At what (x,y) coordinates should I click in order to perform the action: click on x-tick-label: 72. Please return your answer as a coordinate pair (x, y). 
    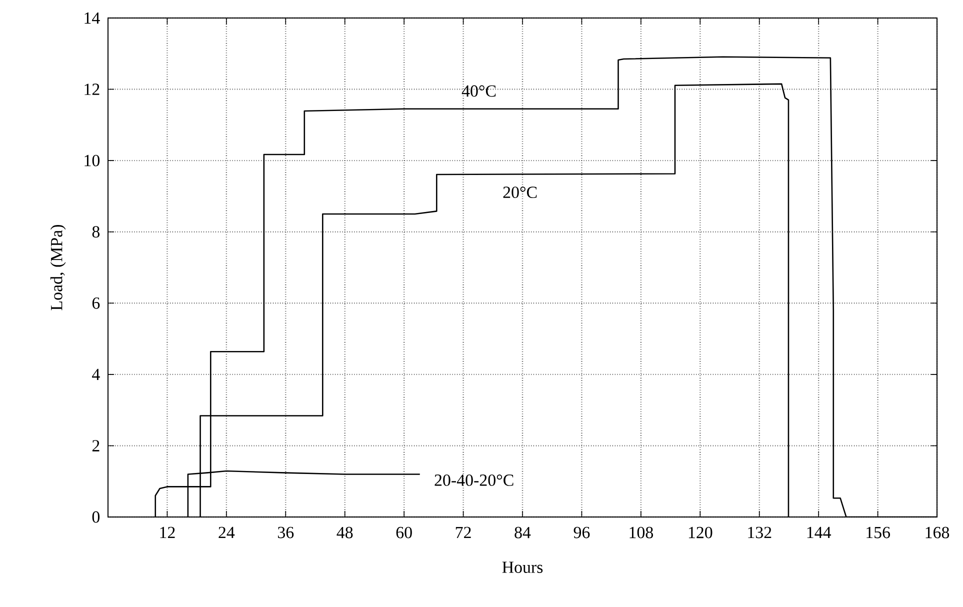
    Looking at the image, I should click on (463, 532).